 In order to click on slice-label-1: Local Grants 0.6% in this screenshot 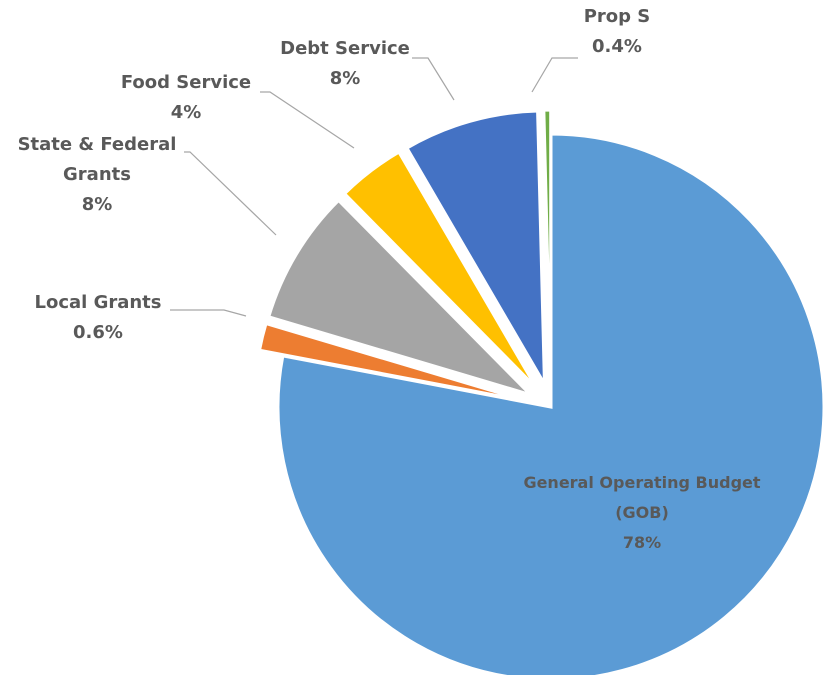, I will do `click(97, 317)`.